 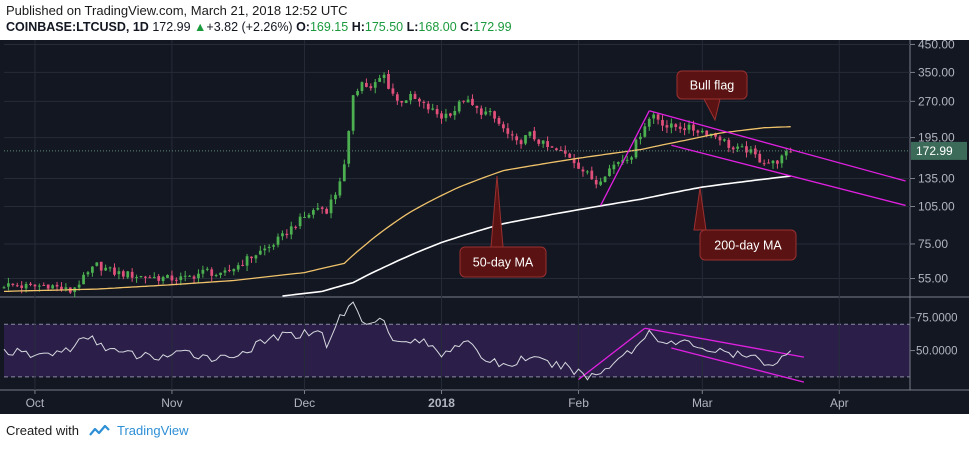 What do you see at coordinates (933, 244) in the screenshot?
I see `price-tick-label: 75.00` at bounding box center [933, 244].